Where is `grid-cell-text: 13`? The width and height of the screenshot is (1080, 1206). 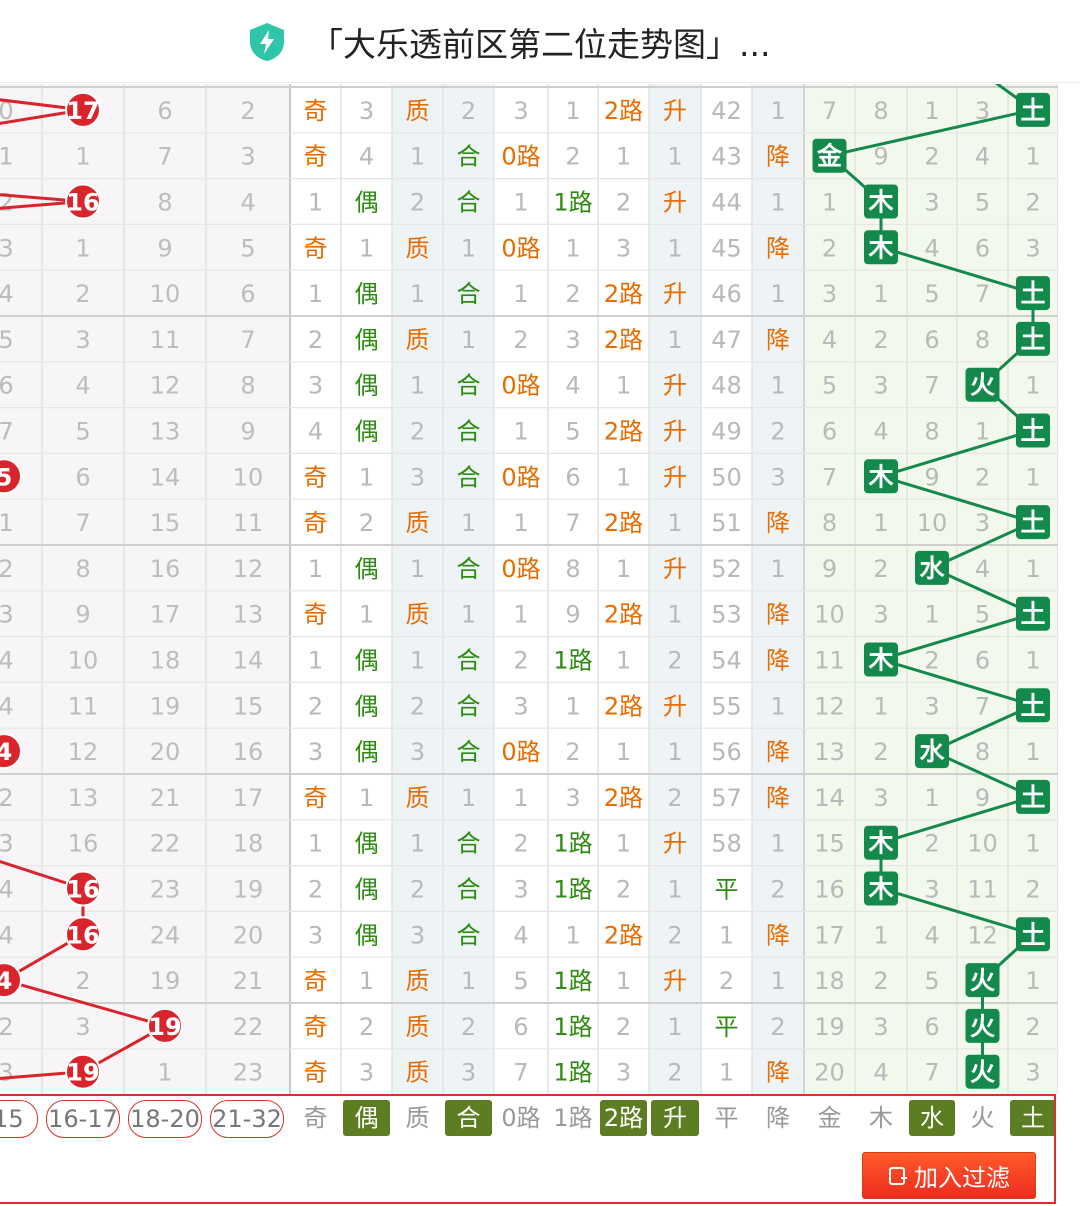
grid-cell-text: 13 is located at coordinates (165, 432).